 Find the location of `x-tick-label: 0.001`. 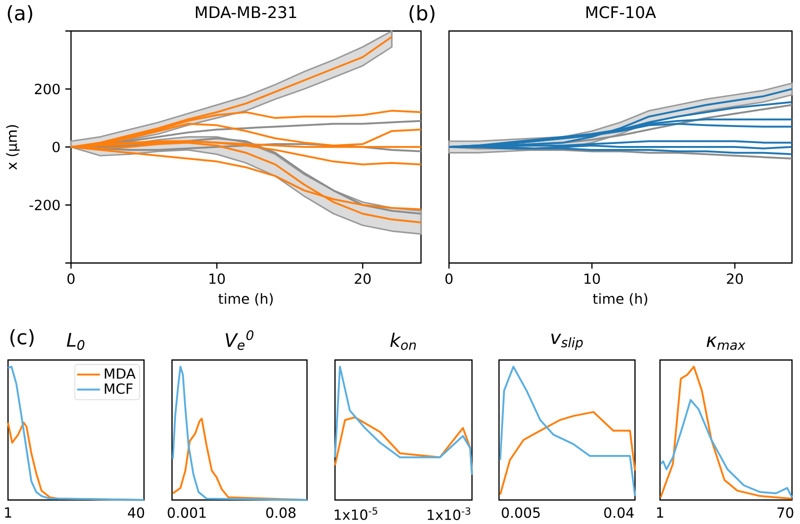

x-tick-label: 0.001 is located at coordinates (187, 512).